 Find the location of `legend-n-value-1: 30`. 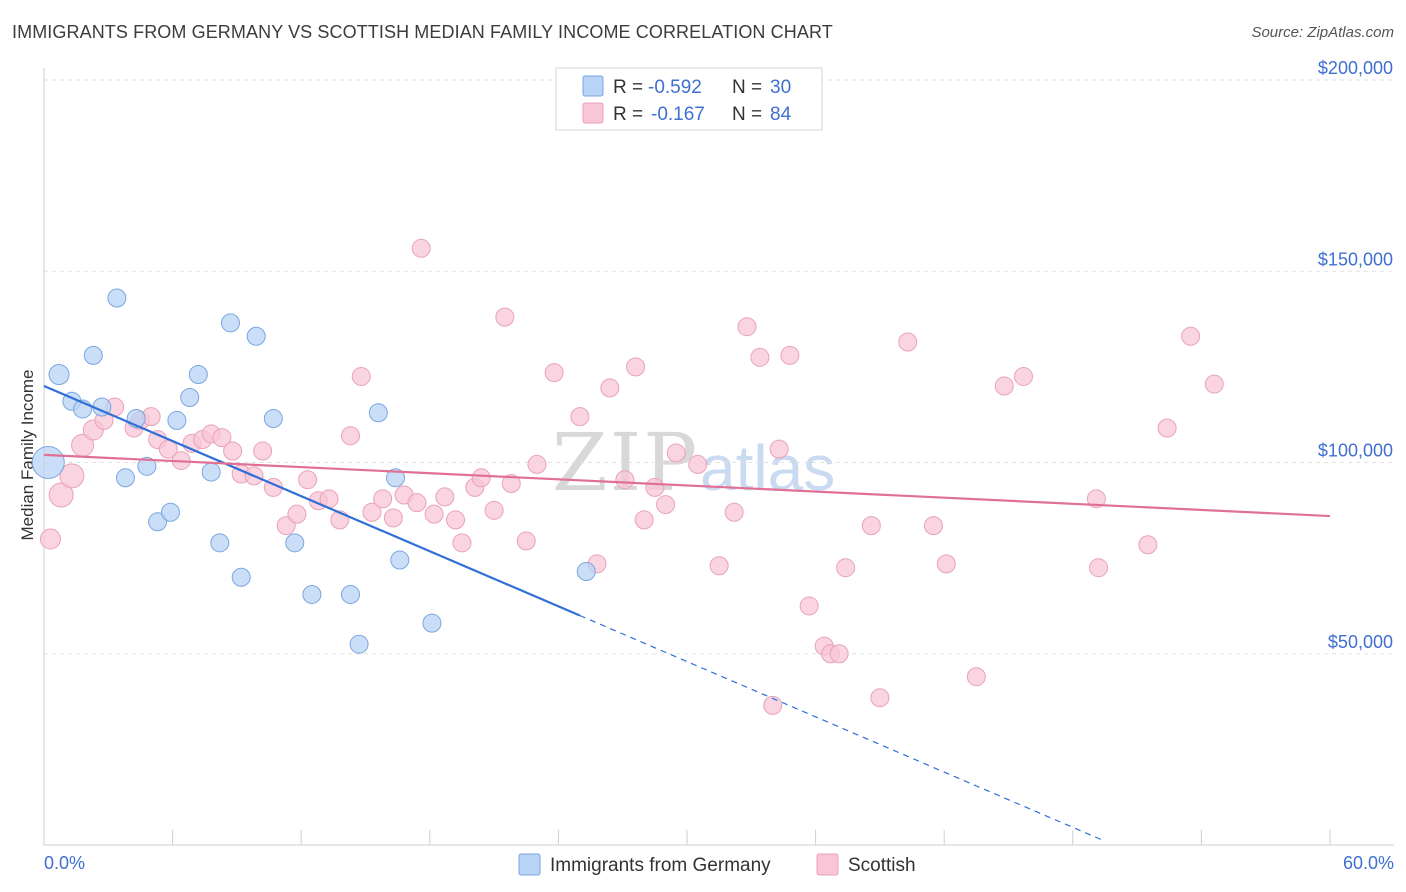

legend-n-value-1: 30 is located at coordinates (780, 87).